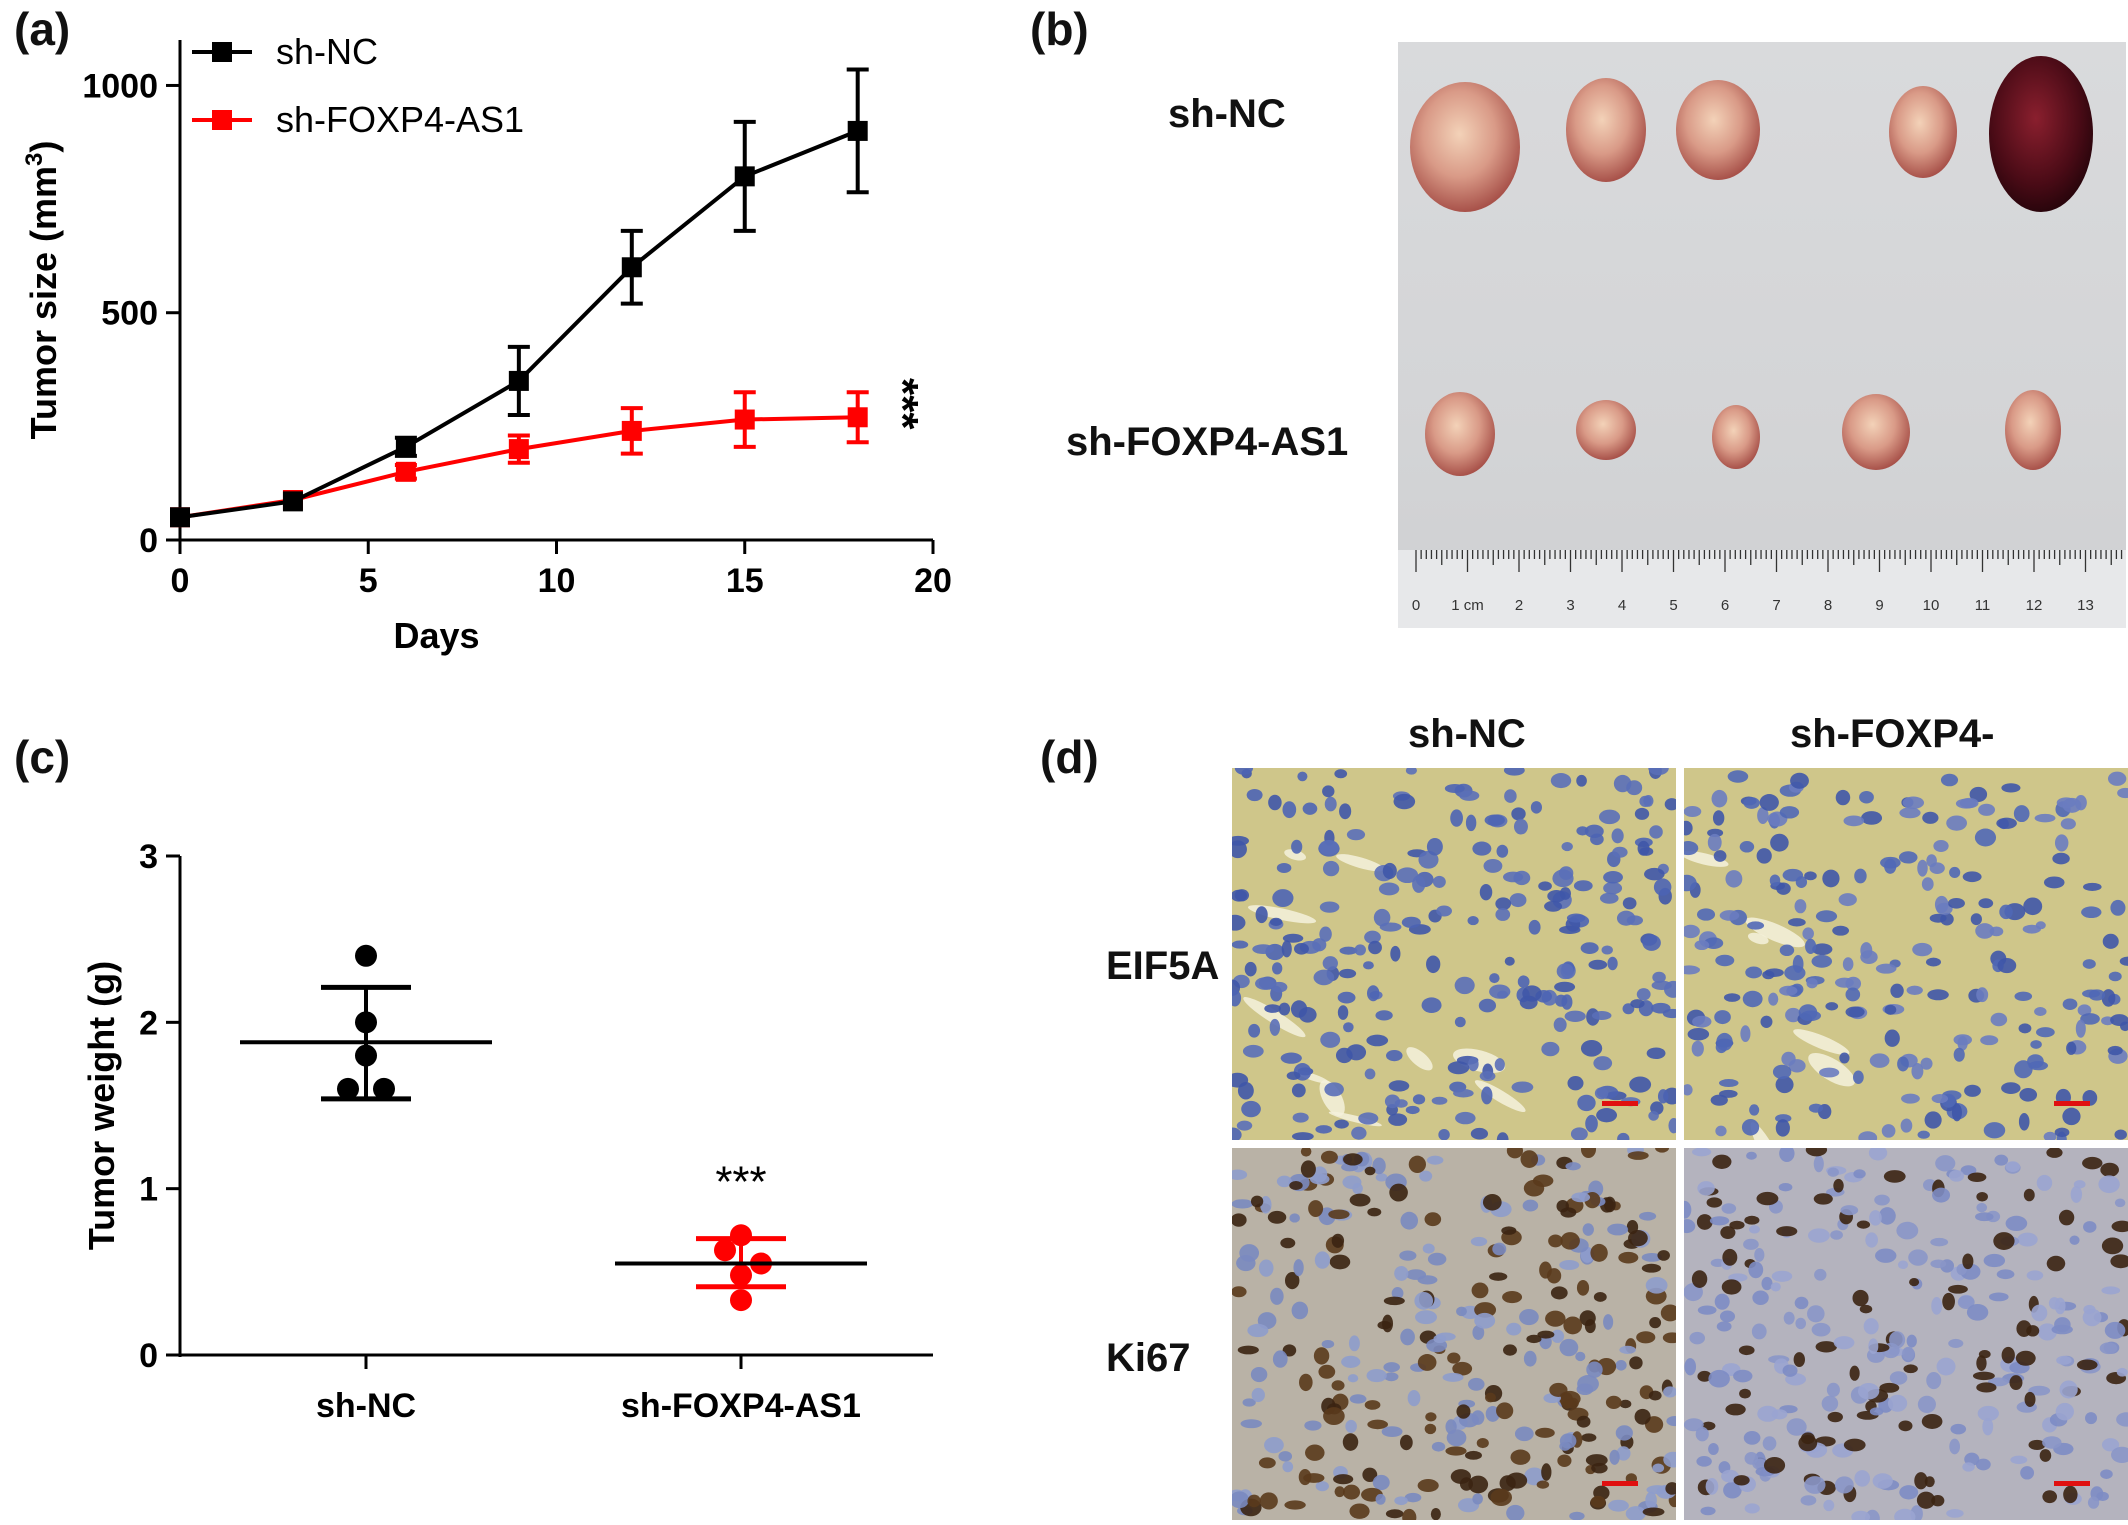  Describe the element at coordinates (42, 757) in the screenshot. I see `panel-label-c: (c)` at that location.